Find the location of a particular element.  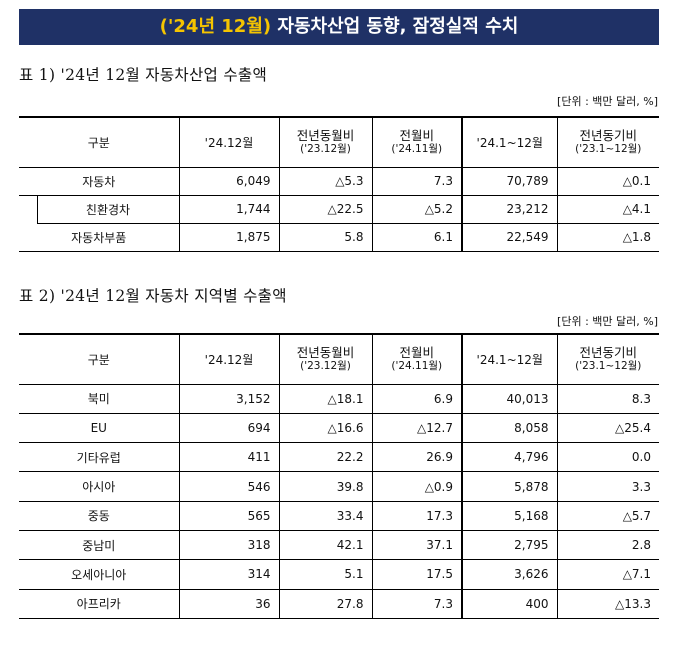

row-label: EU is located at coordinates (99, 428).